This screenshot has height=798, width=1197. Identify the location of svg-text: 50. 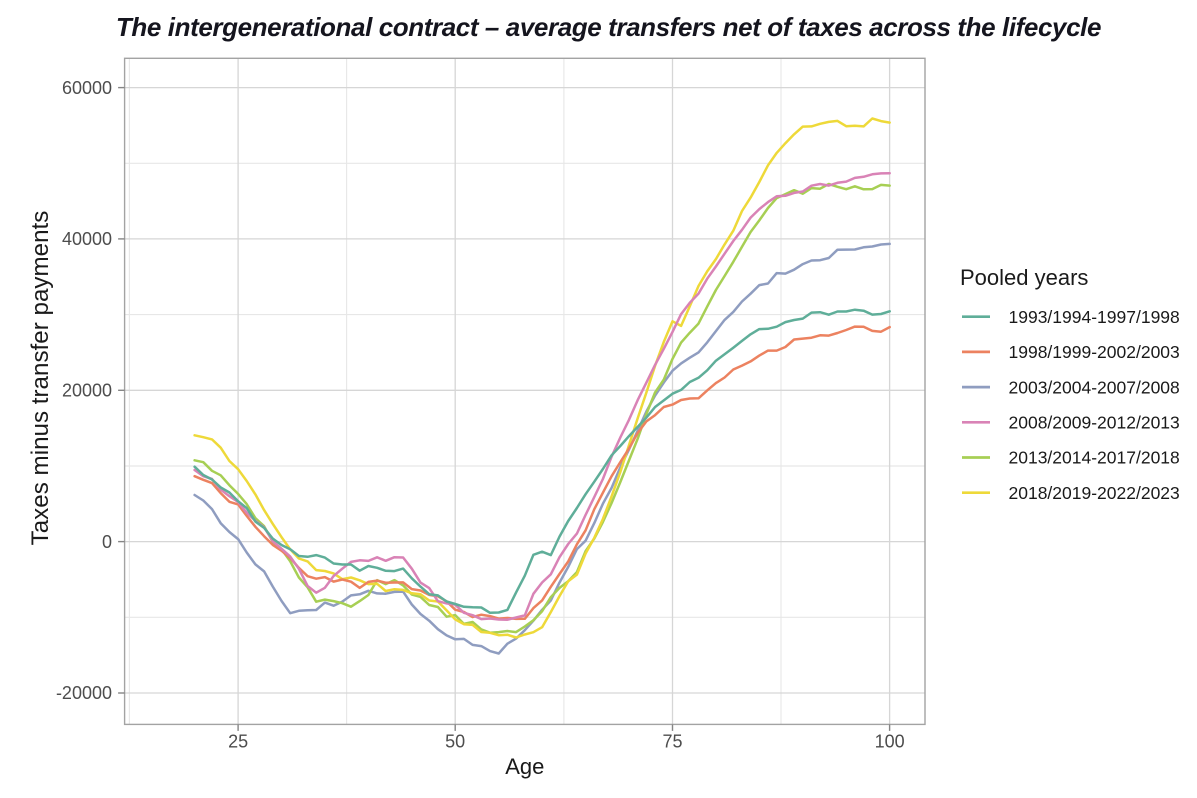
(455, 742).